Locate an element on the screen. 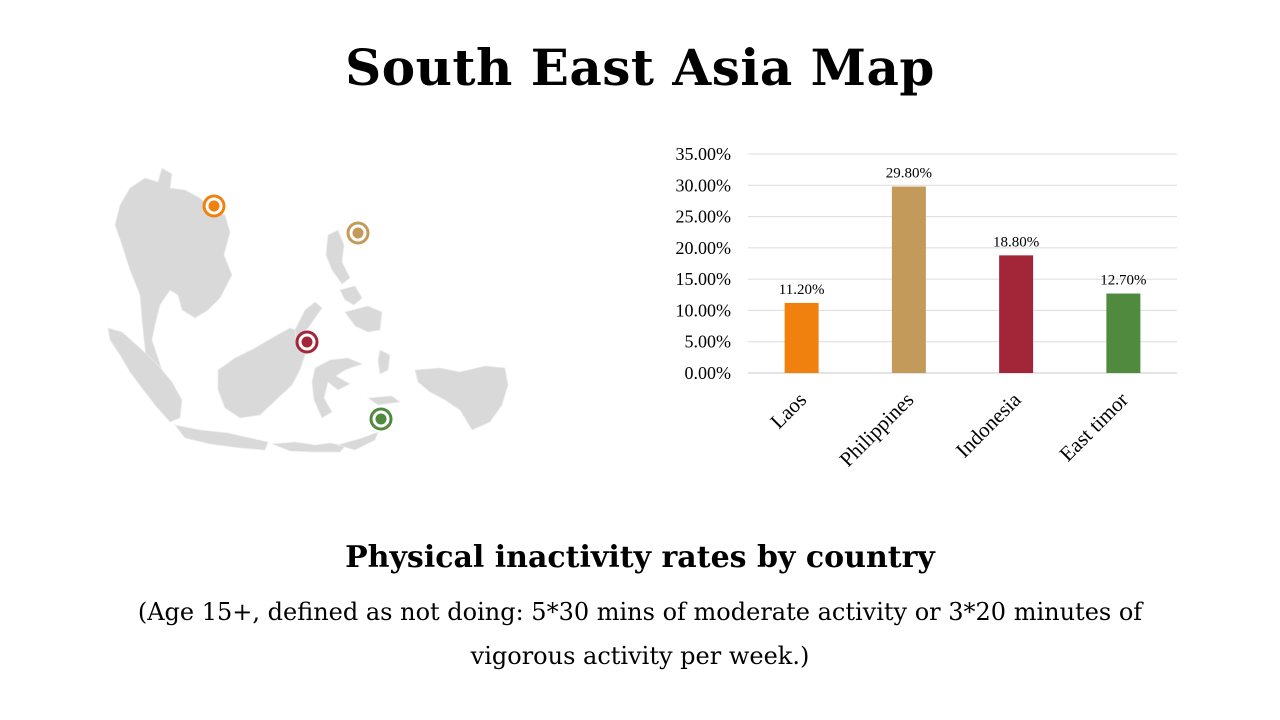 This screenshot has width=1280, height=720. bar-philippines is located at coordinates (908, 279).